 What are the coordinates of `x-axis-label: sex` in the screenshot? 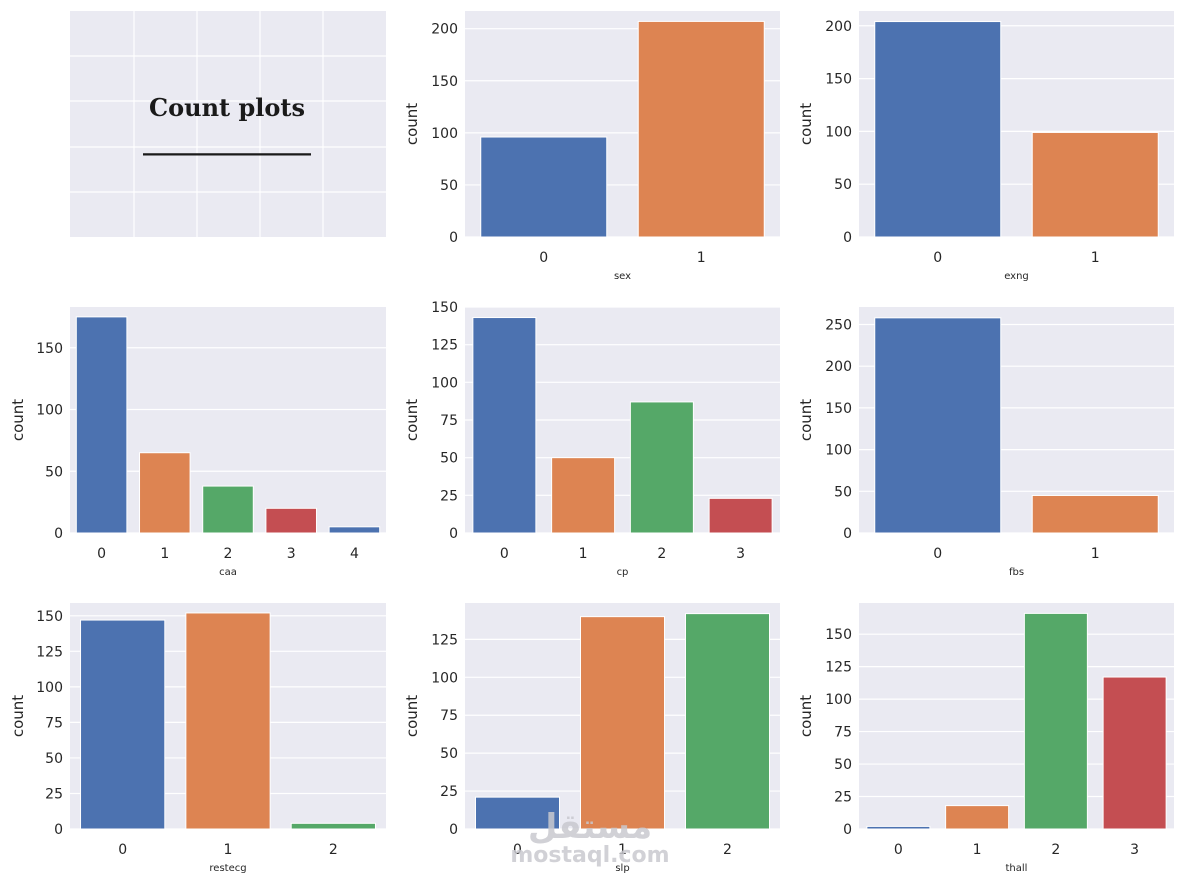 It's located at (622, 276).